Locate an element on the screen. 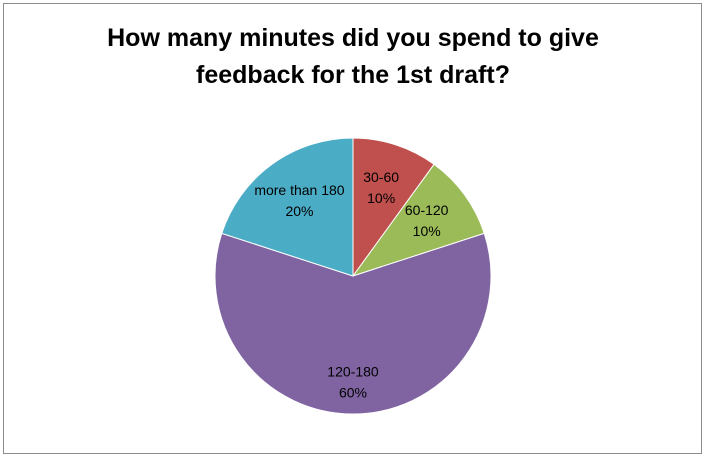  slice-value-label: 20% is located at coordinates (299, 211).